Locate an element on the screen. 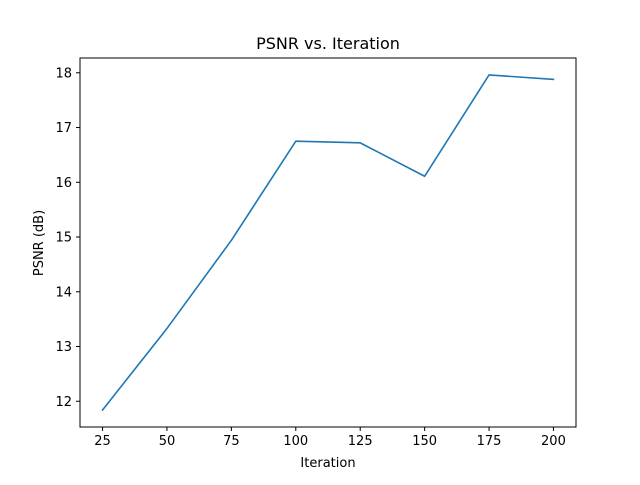  y-tick-label: 13 is located at coordinates (63, 347).